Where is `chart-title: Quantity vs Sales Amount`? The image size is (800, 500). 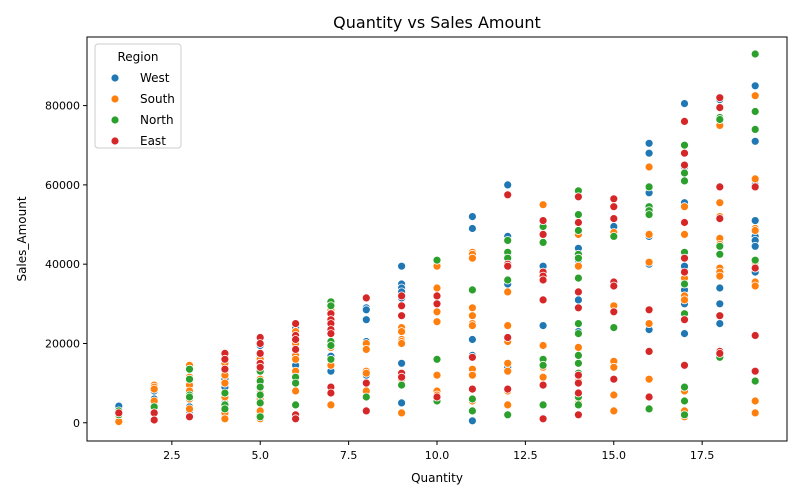 chart-title: Quantity vs Sales Amount is located at coordinates (437, 22).